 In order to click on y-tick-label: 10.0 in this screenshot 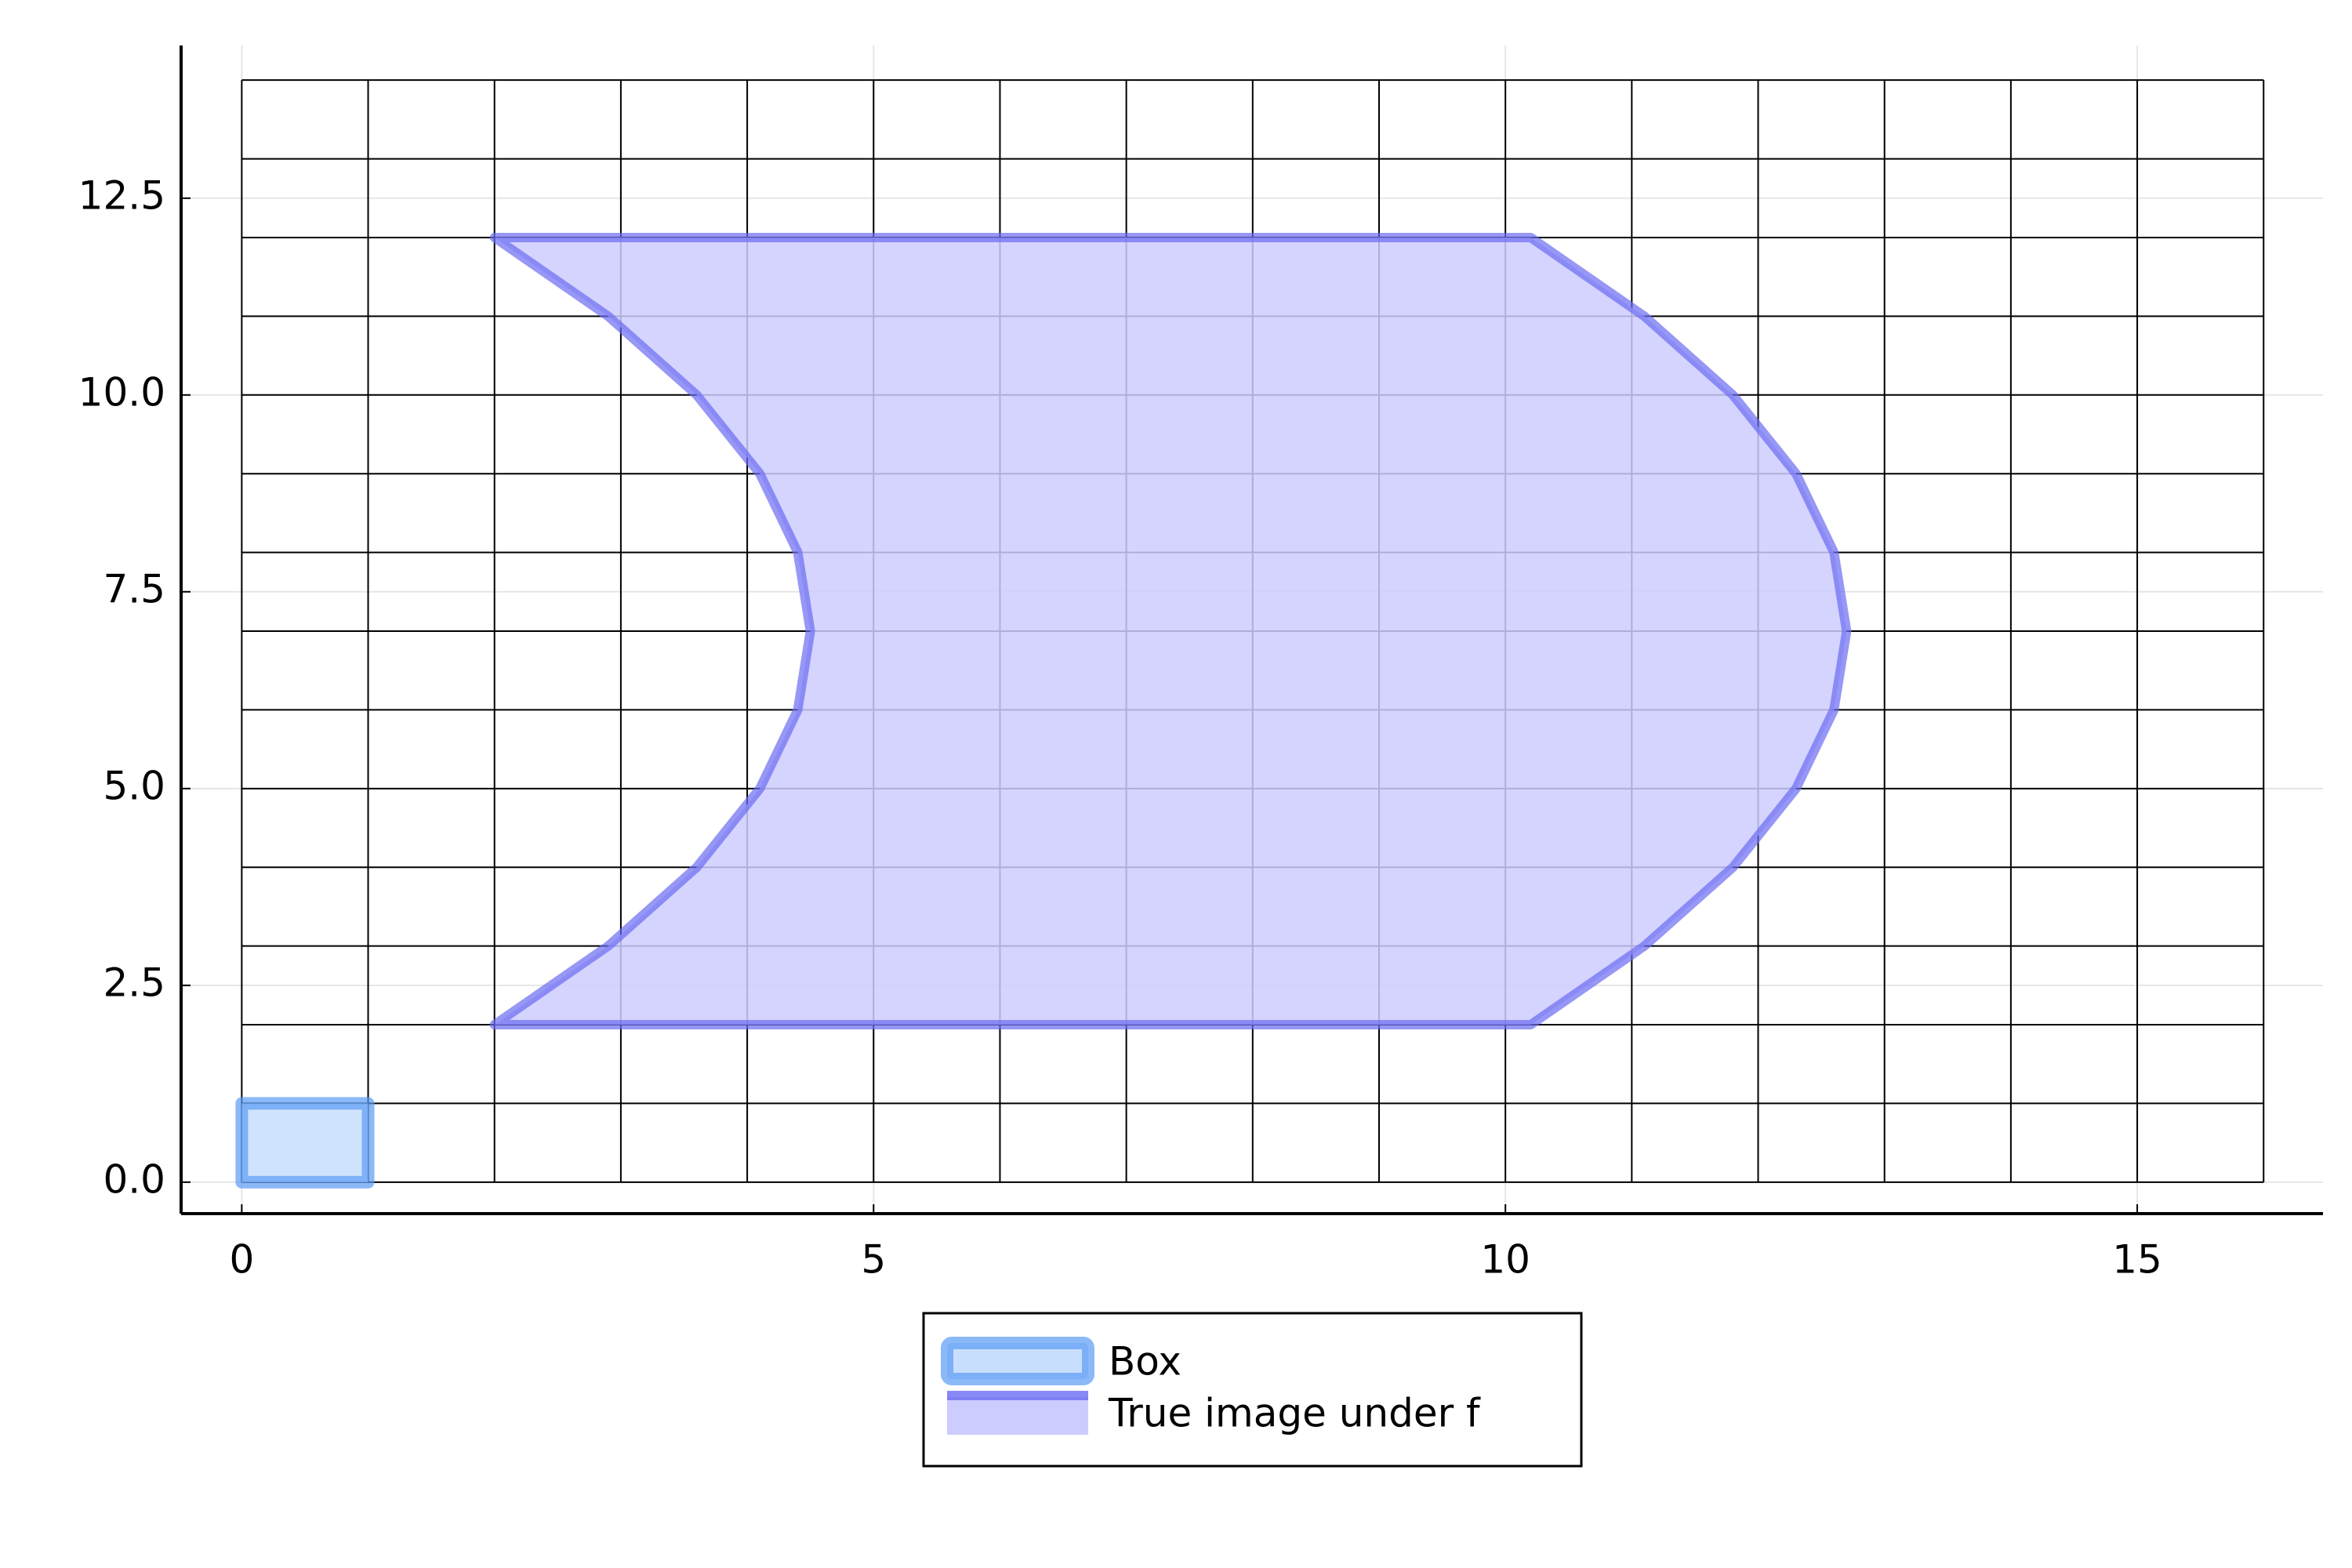, I will do `click(122, 392)`.